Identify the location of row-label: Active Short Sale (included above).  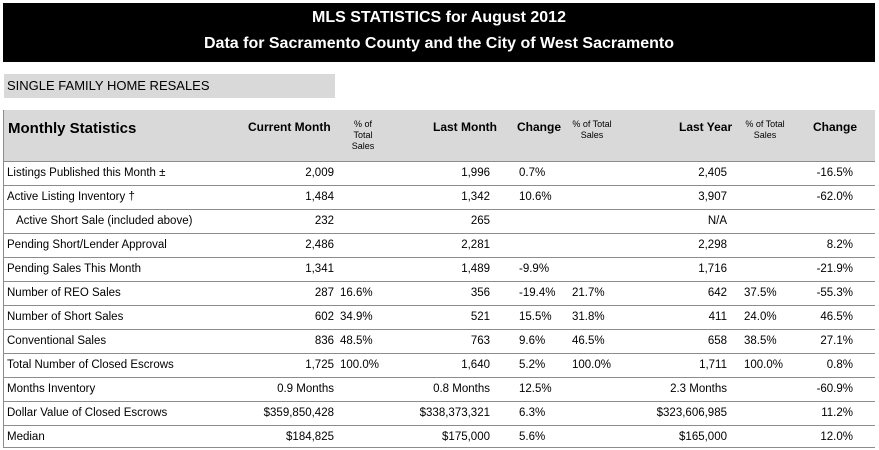
(104, 221).